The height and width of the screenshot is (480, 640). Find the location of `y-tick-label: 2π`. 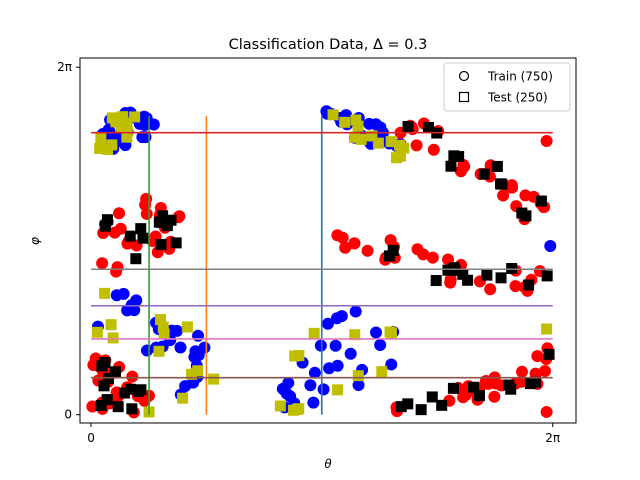

y-tick-label: 2π is located at coordinates (64, 67).